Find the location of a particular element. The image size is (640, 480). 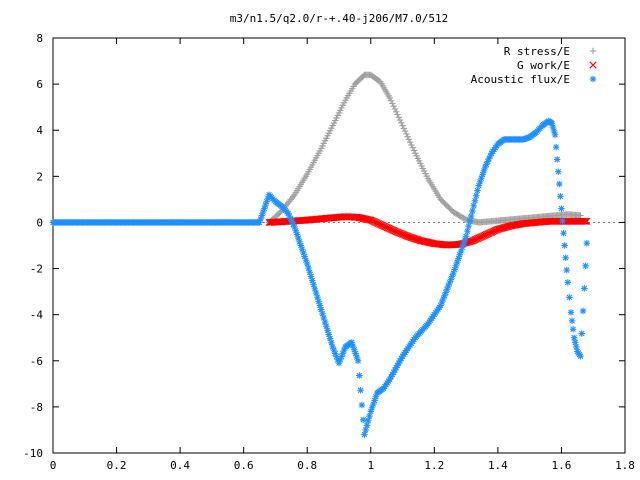

x-tick-label: 1 is located at coordinates (370, 465).